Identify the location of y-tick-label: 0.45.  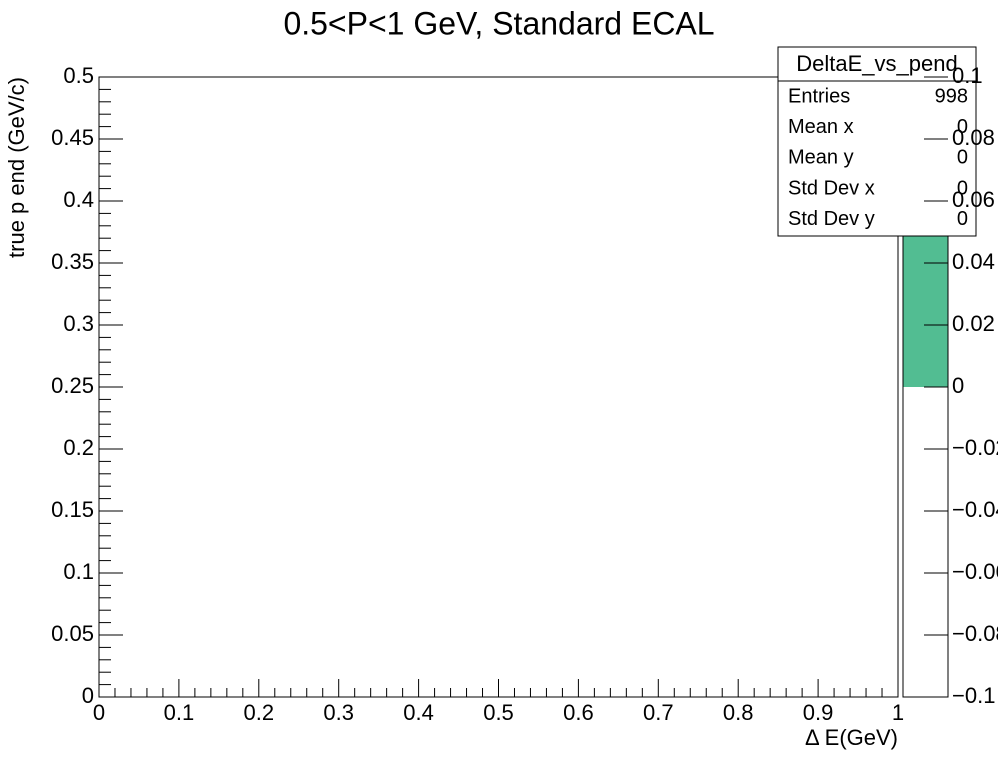
(72, 137).